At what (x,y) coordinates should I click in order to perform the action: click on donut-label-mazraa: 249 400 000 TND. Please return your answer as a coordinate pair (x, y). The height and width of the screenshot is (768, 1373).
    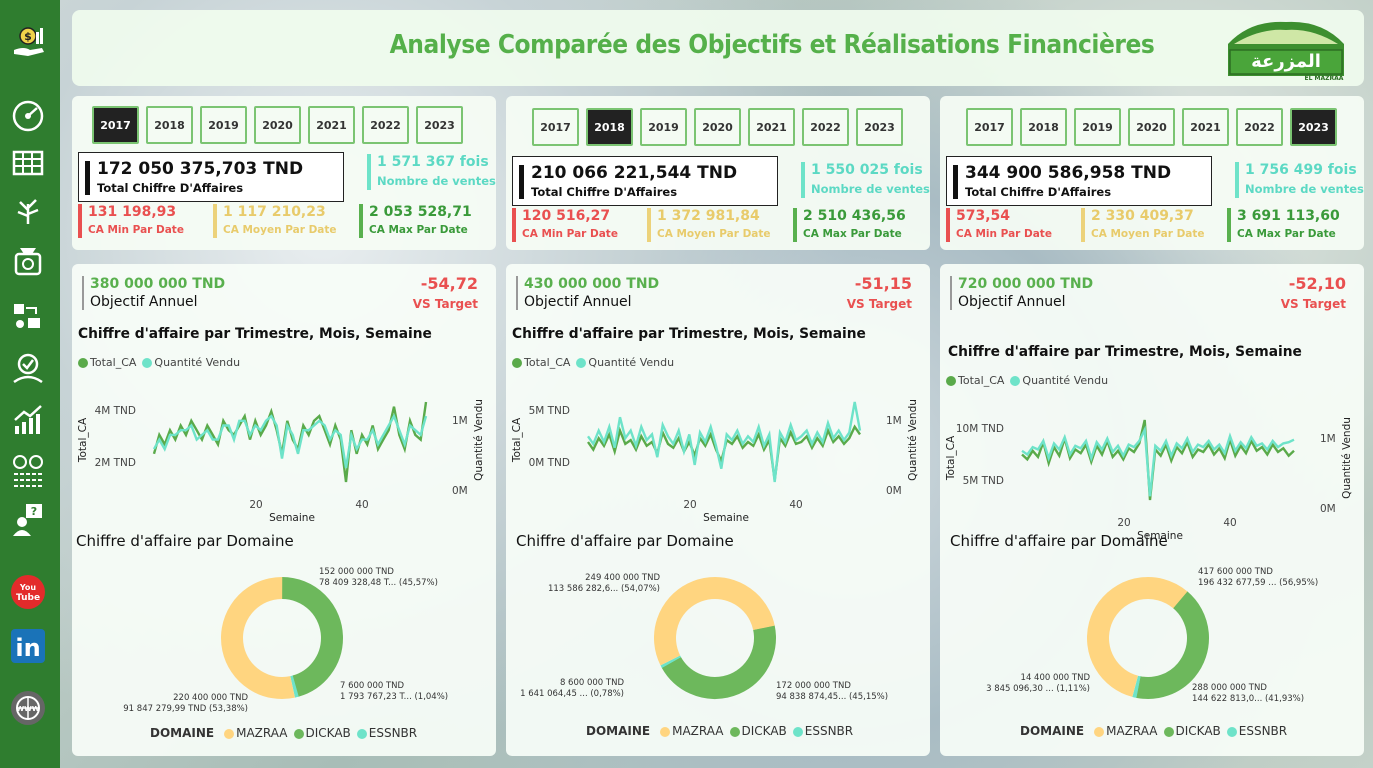
    Looking at the image, I should click on (622, 578).